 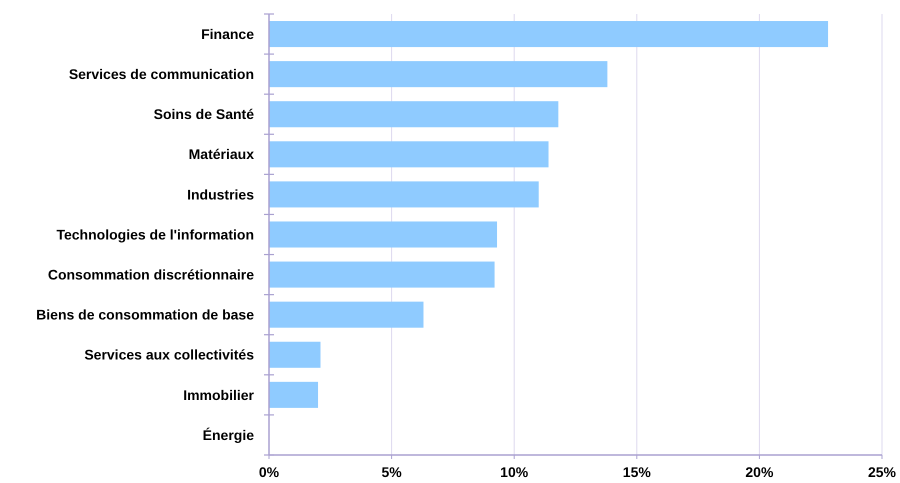 What do you see at coordinates (219, 394) in the screenshot?
I see `y-tick-label: Immobilier` at bounding box center [219, 394].